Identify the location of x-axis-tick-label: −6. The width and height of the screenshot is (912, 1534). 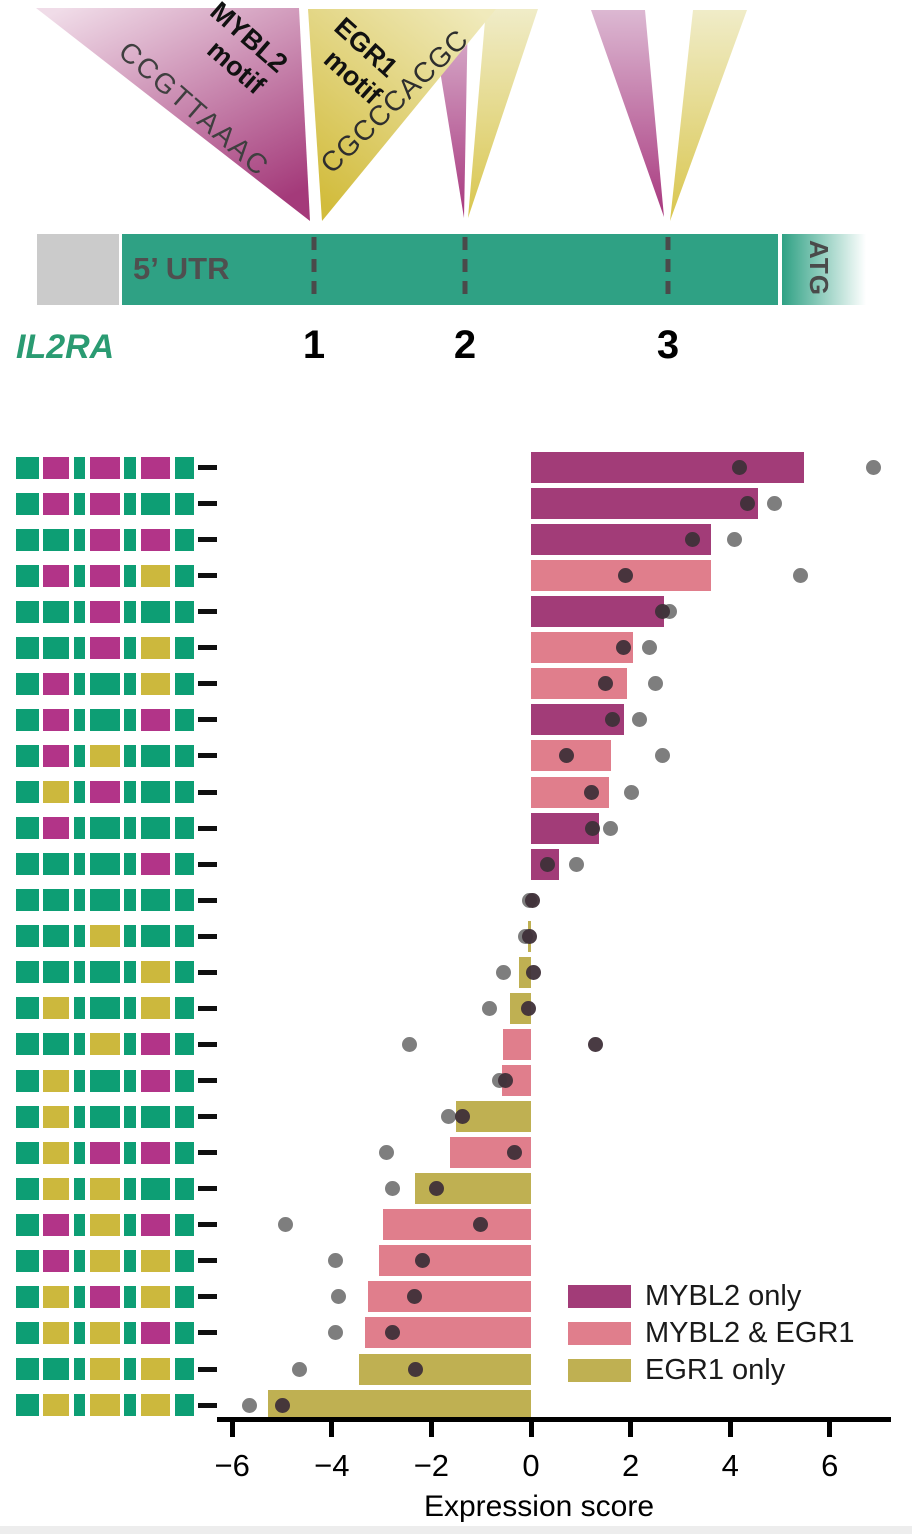
(232, 1465).